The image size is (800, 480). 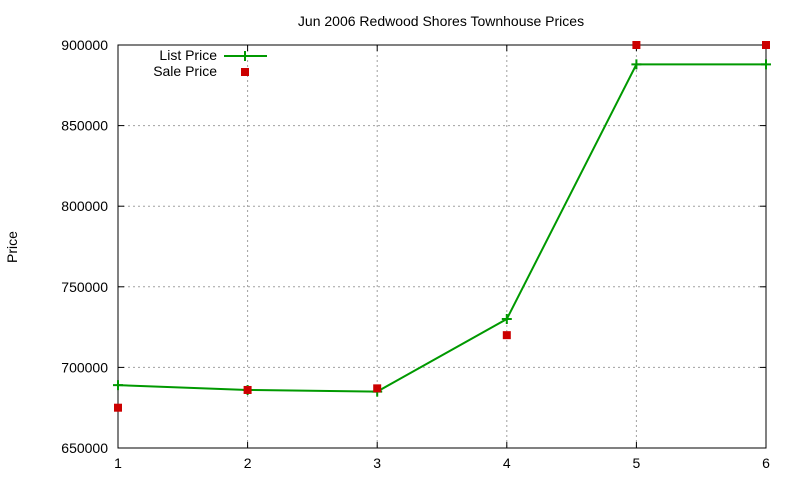 I want to click on y-tick-labels: 650000 700000 750000 800000 850000 900000, so click(x=84, y=246).